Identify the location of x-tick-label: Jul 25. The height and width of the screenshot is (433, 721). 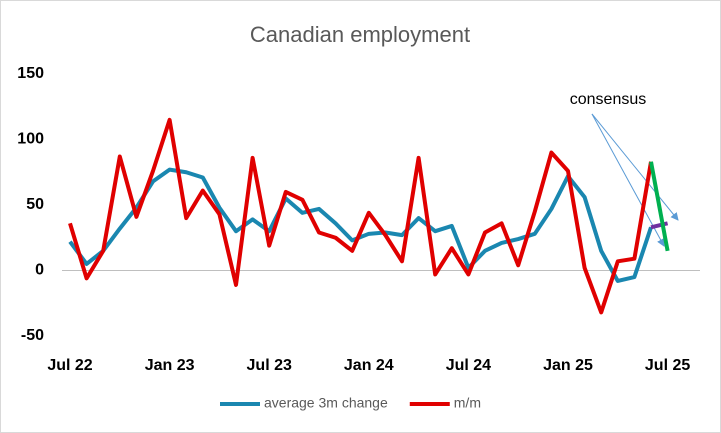
(667, 365).